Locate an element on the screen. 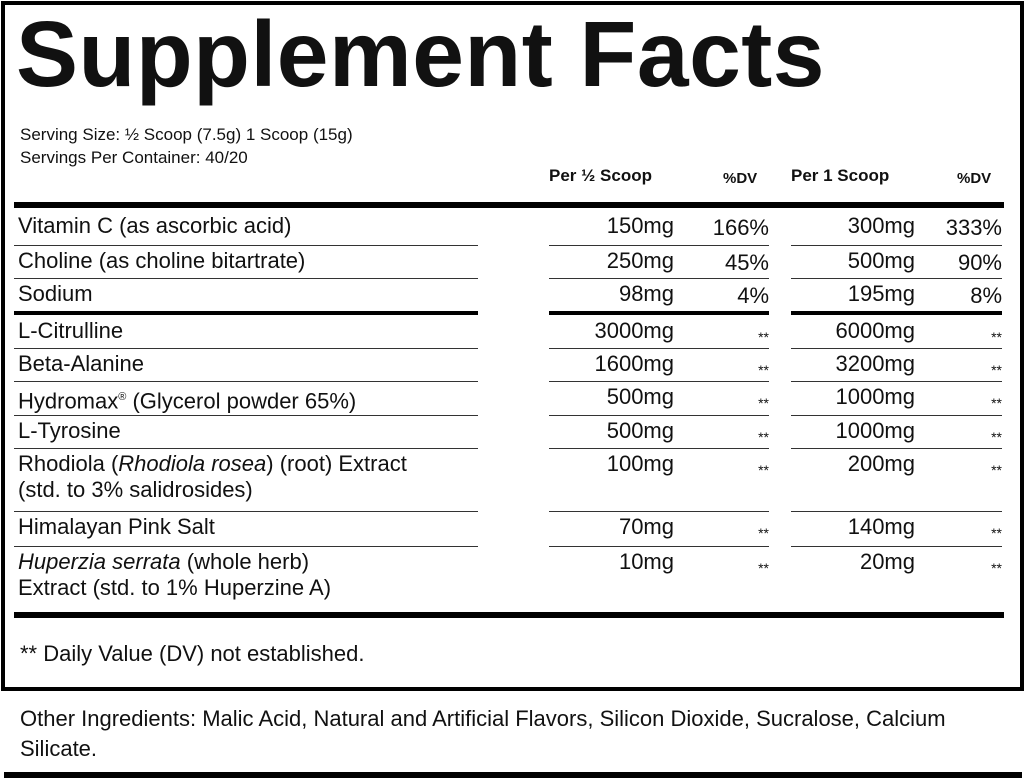 The image size is (1024, 780). ingredient-name-part: L-Tyrosine is located at coordinates (69, 430).